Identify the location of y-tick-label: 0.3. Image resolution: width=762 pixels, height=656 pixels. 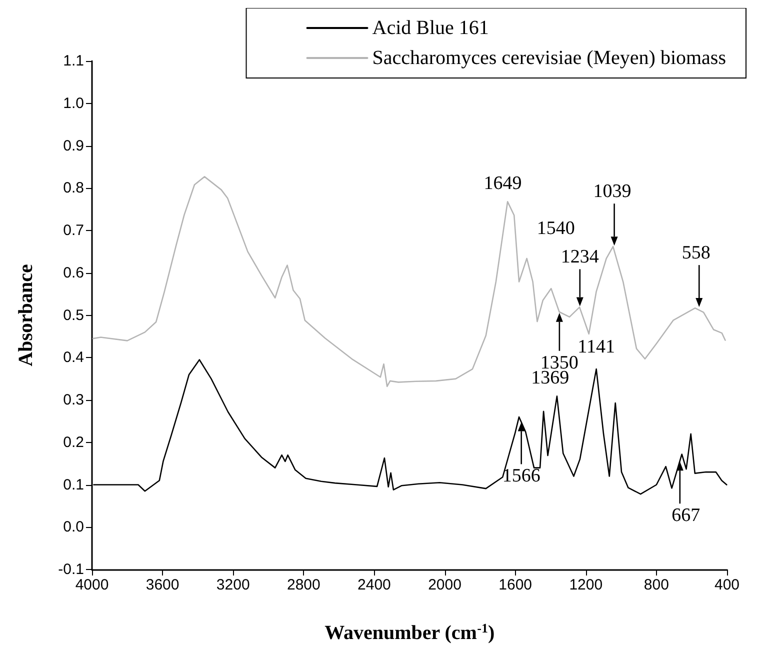
(73, 400).